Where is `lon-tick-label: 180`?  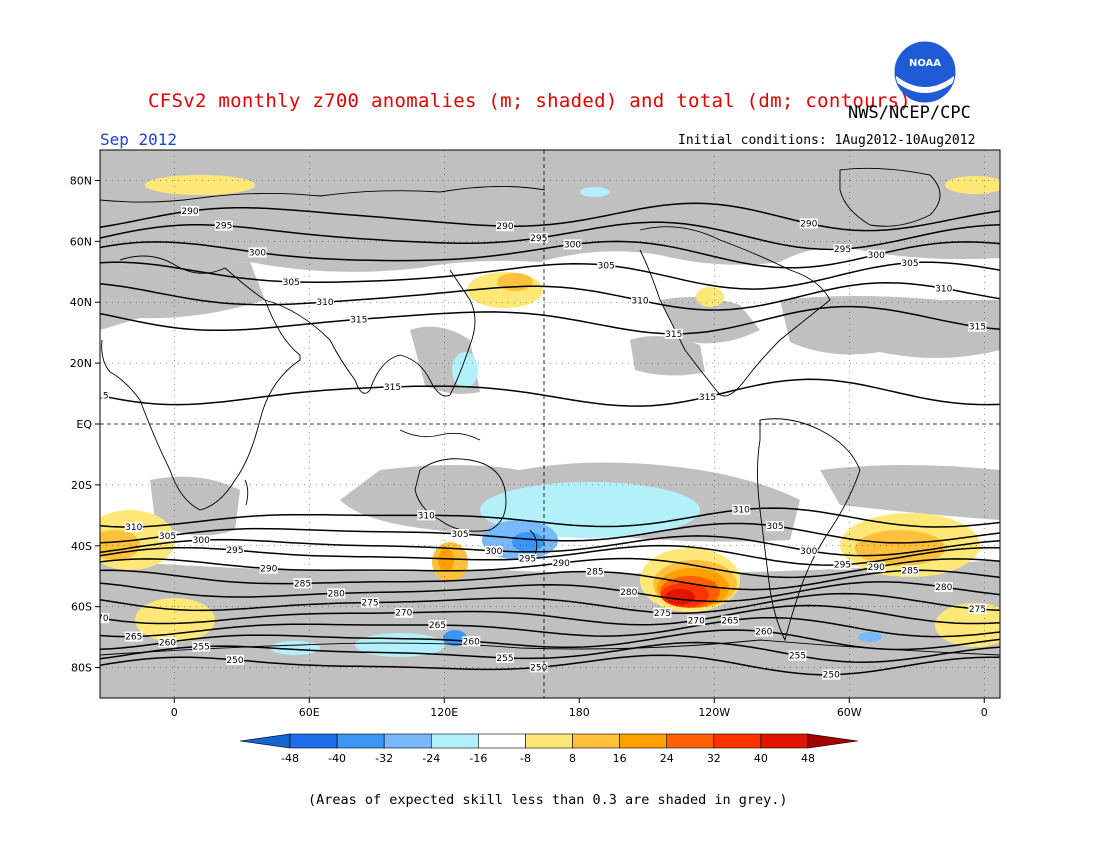 lon-tick-label: 180 is located at coordinates (579, 712).